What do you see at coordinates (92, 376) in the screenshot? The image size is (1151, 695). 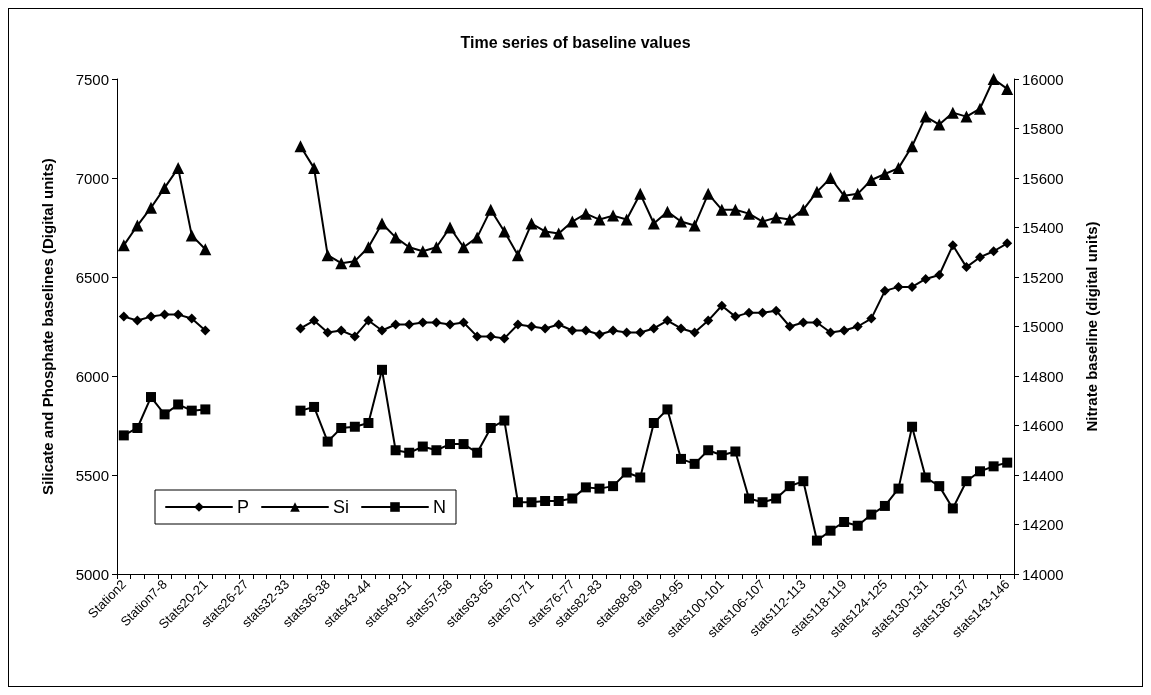 I see `y-tick-label: 6000` at bounding box center [92, 376].